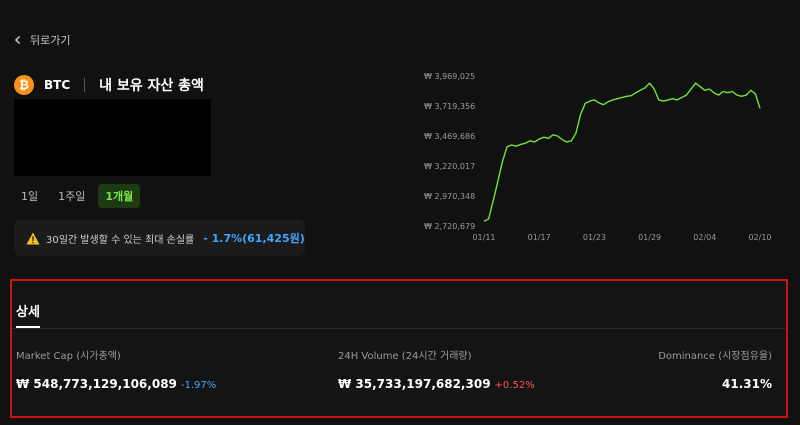  What do you see at coordinates (151, 86) in the screenshot?
I see `holding-title: 내 보유 자산 총액` at bounding box center [151, 86].